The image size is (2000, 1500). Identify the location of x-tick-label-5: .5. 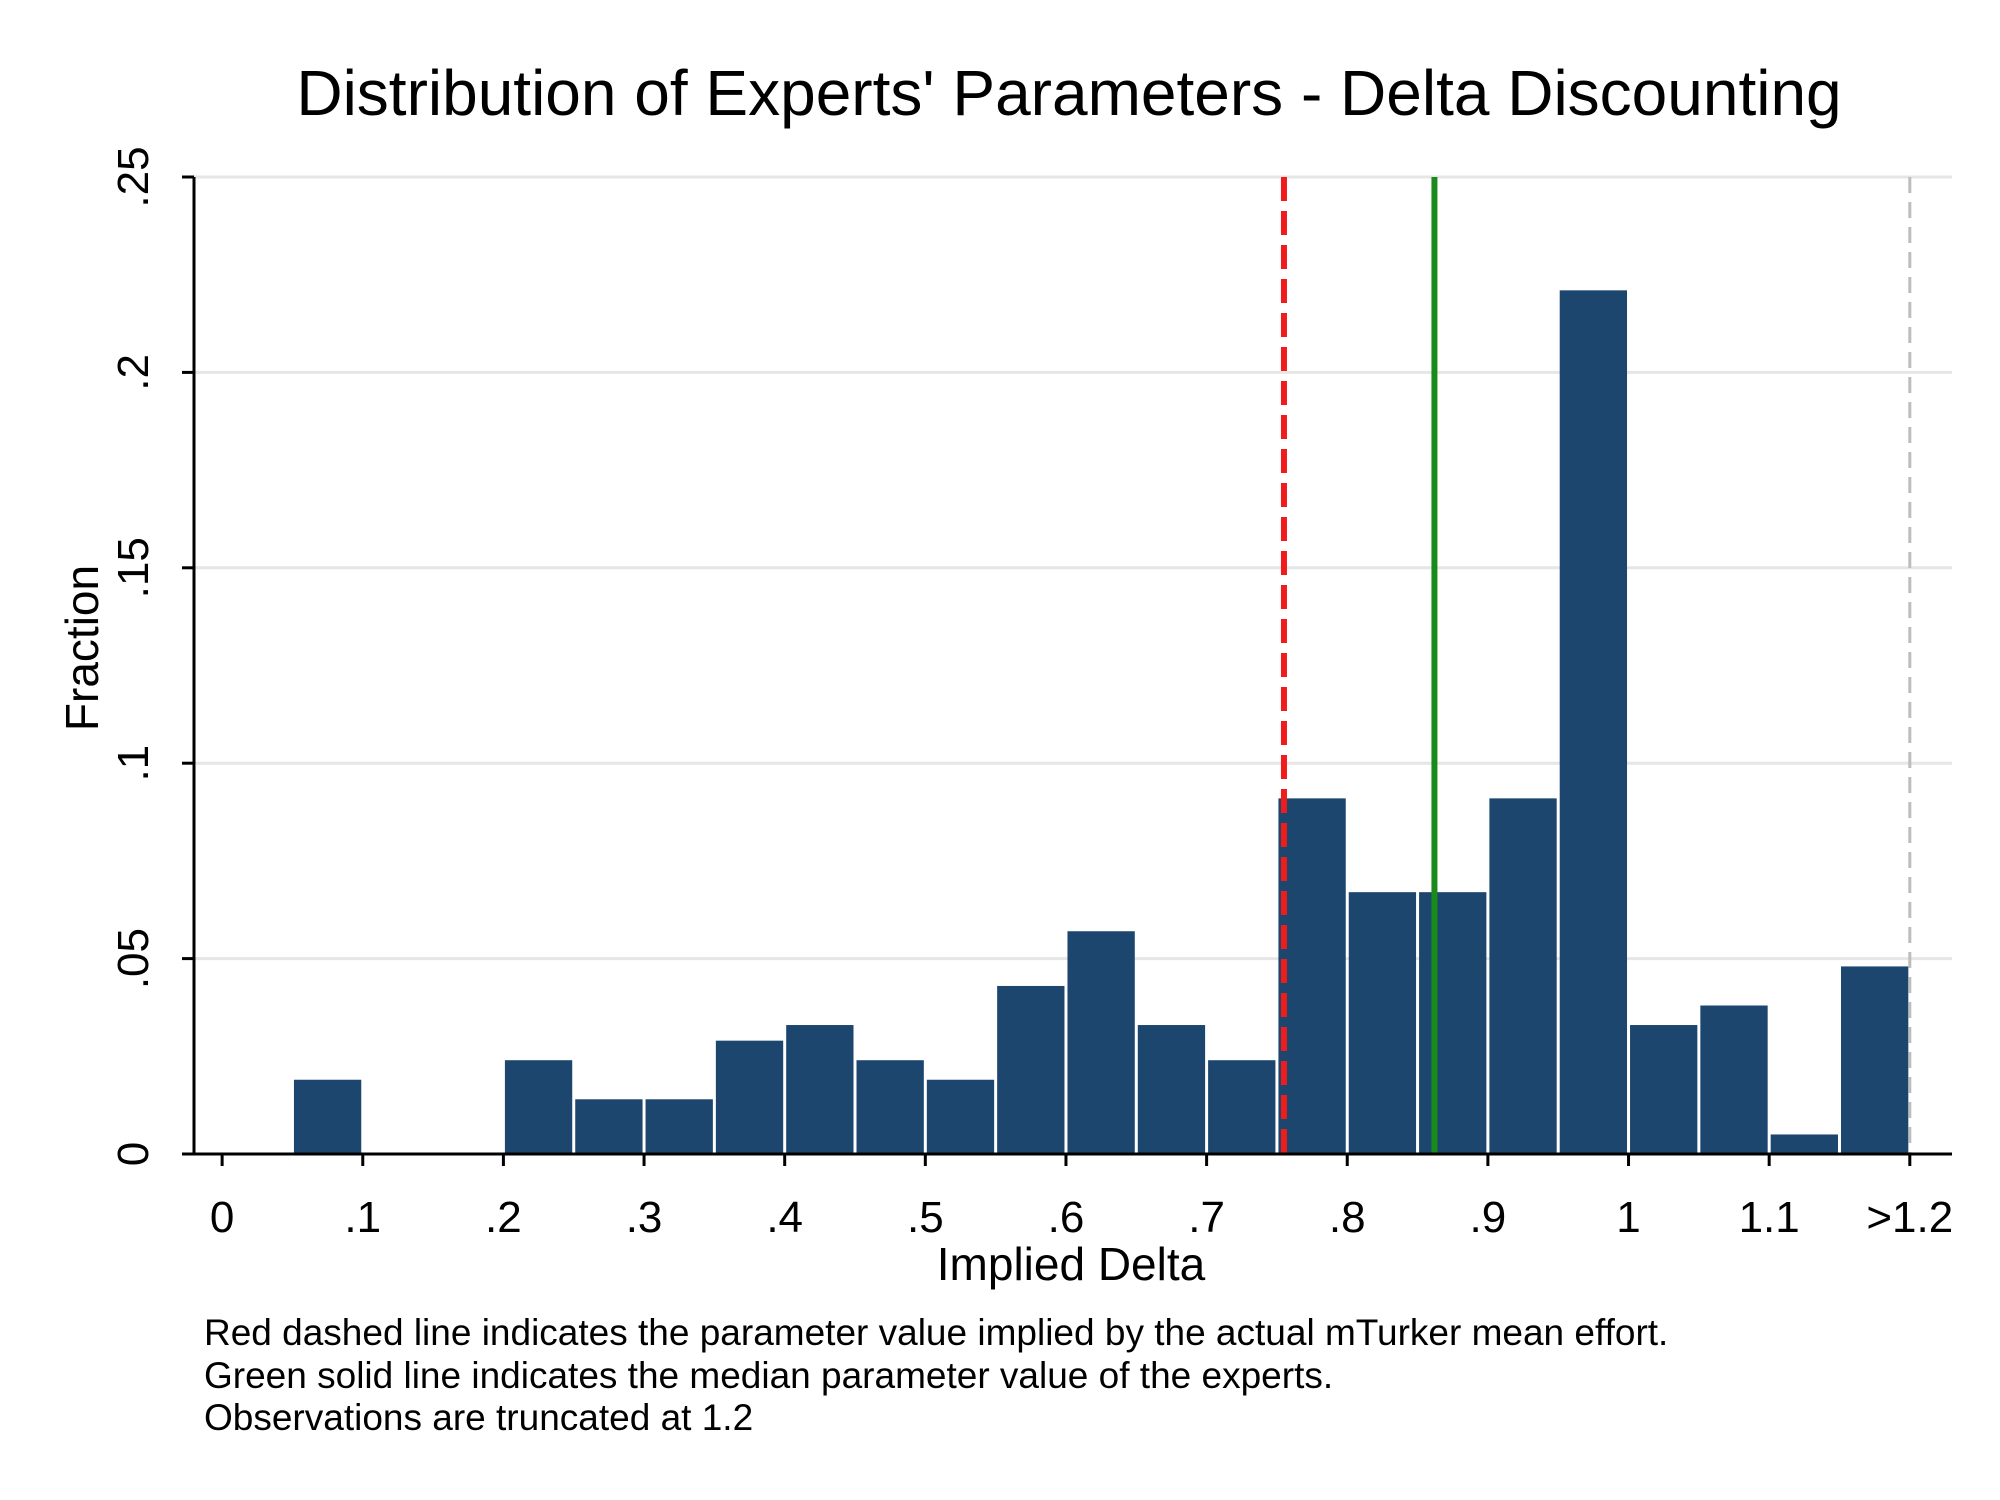
(925, 1217).